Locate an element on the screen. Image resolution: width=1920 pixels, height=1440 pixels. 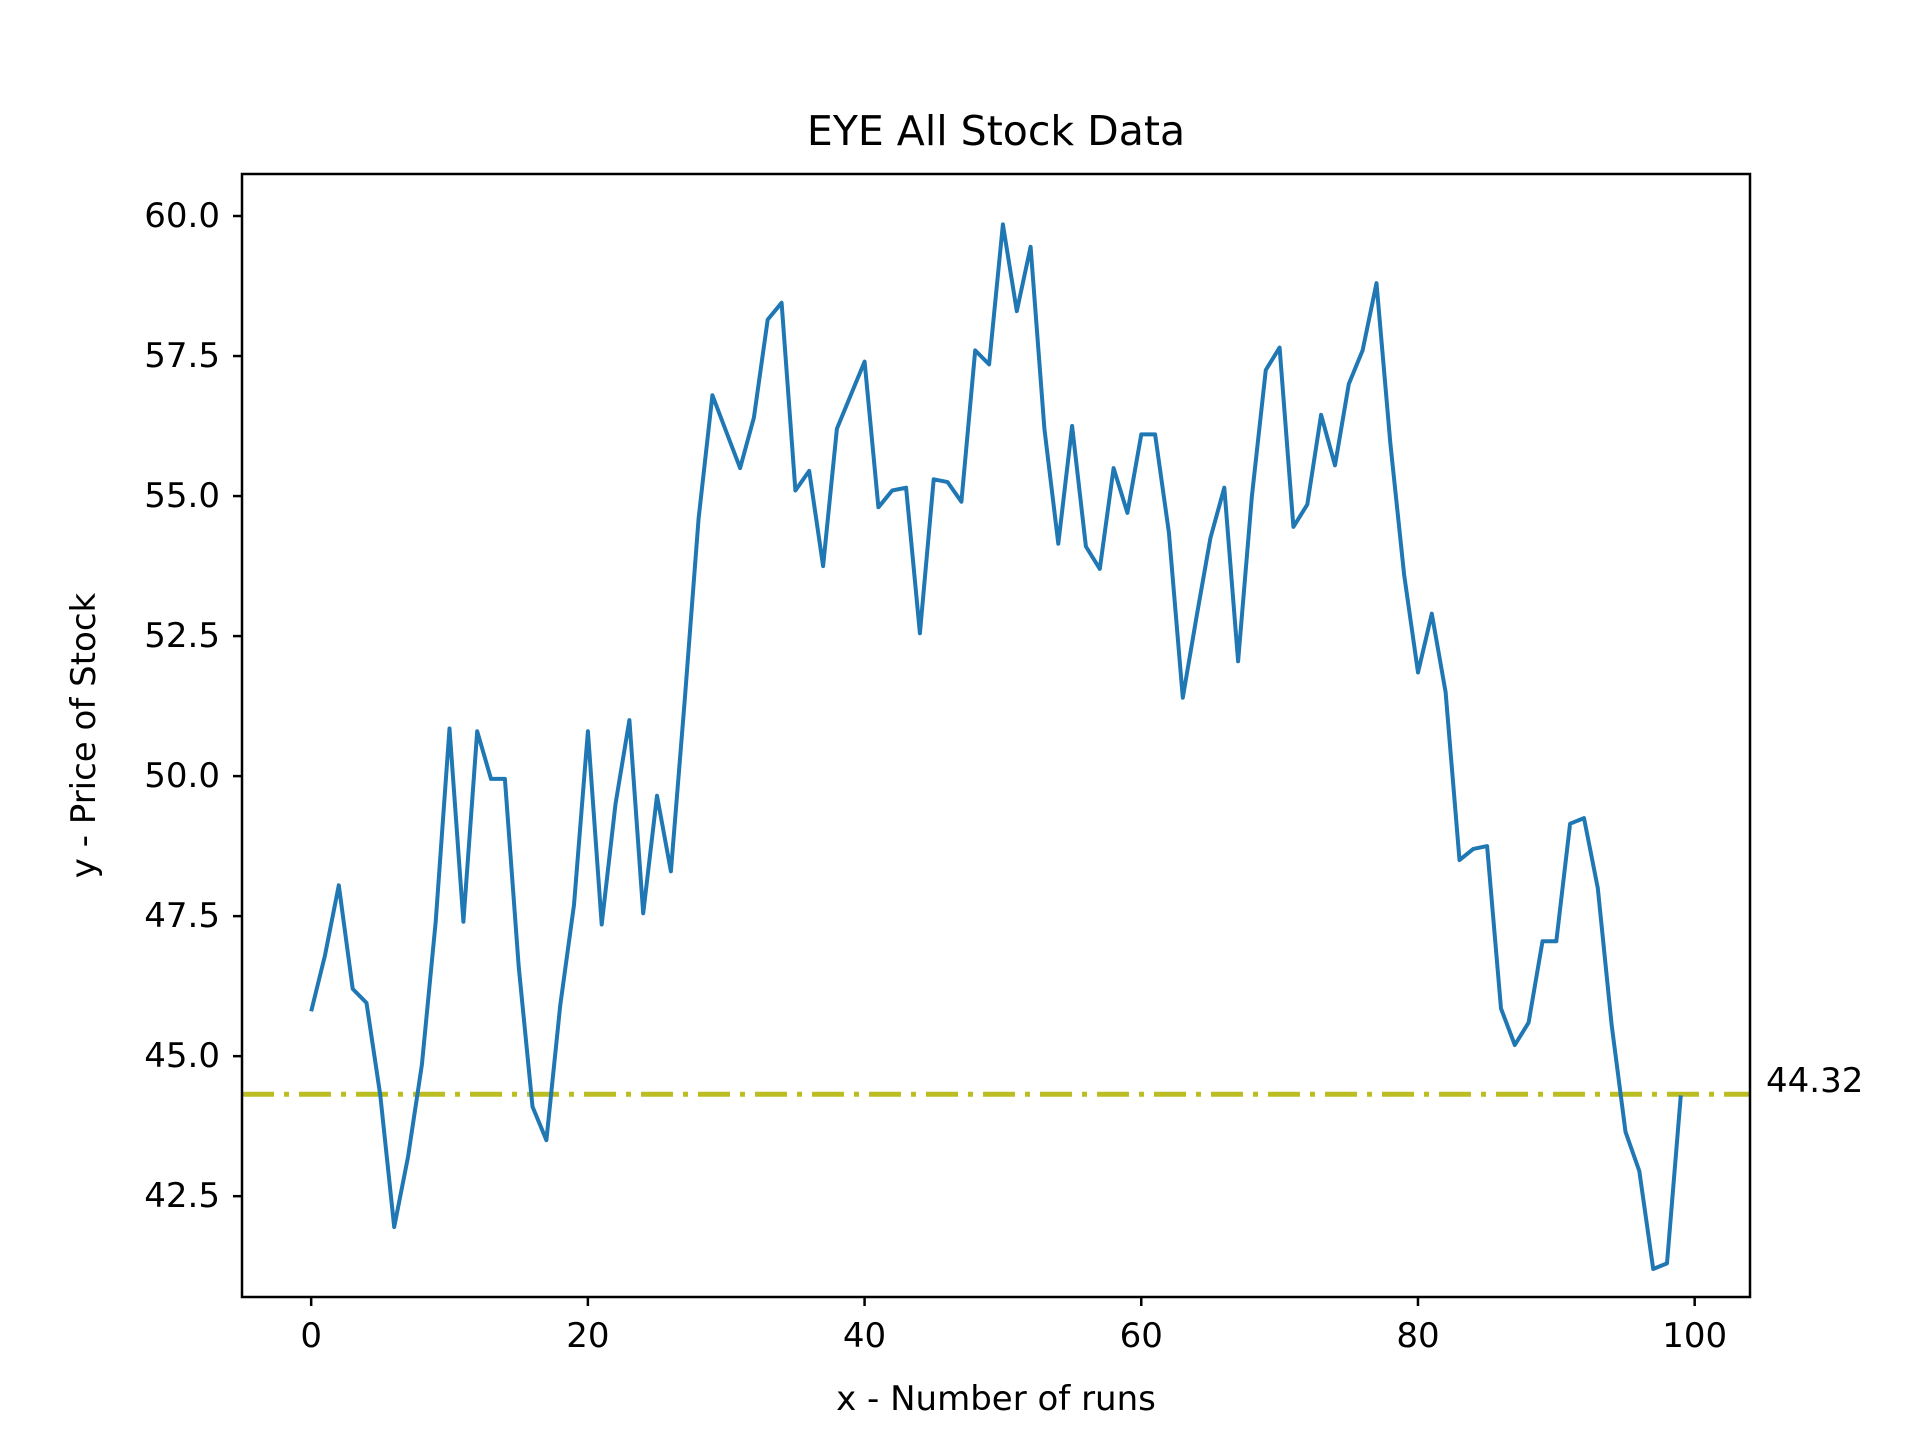
x-tick-label: 60 is located at coordinates (1141, 1336).